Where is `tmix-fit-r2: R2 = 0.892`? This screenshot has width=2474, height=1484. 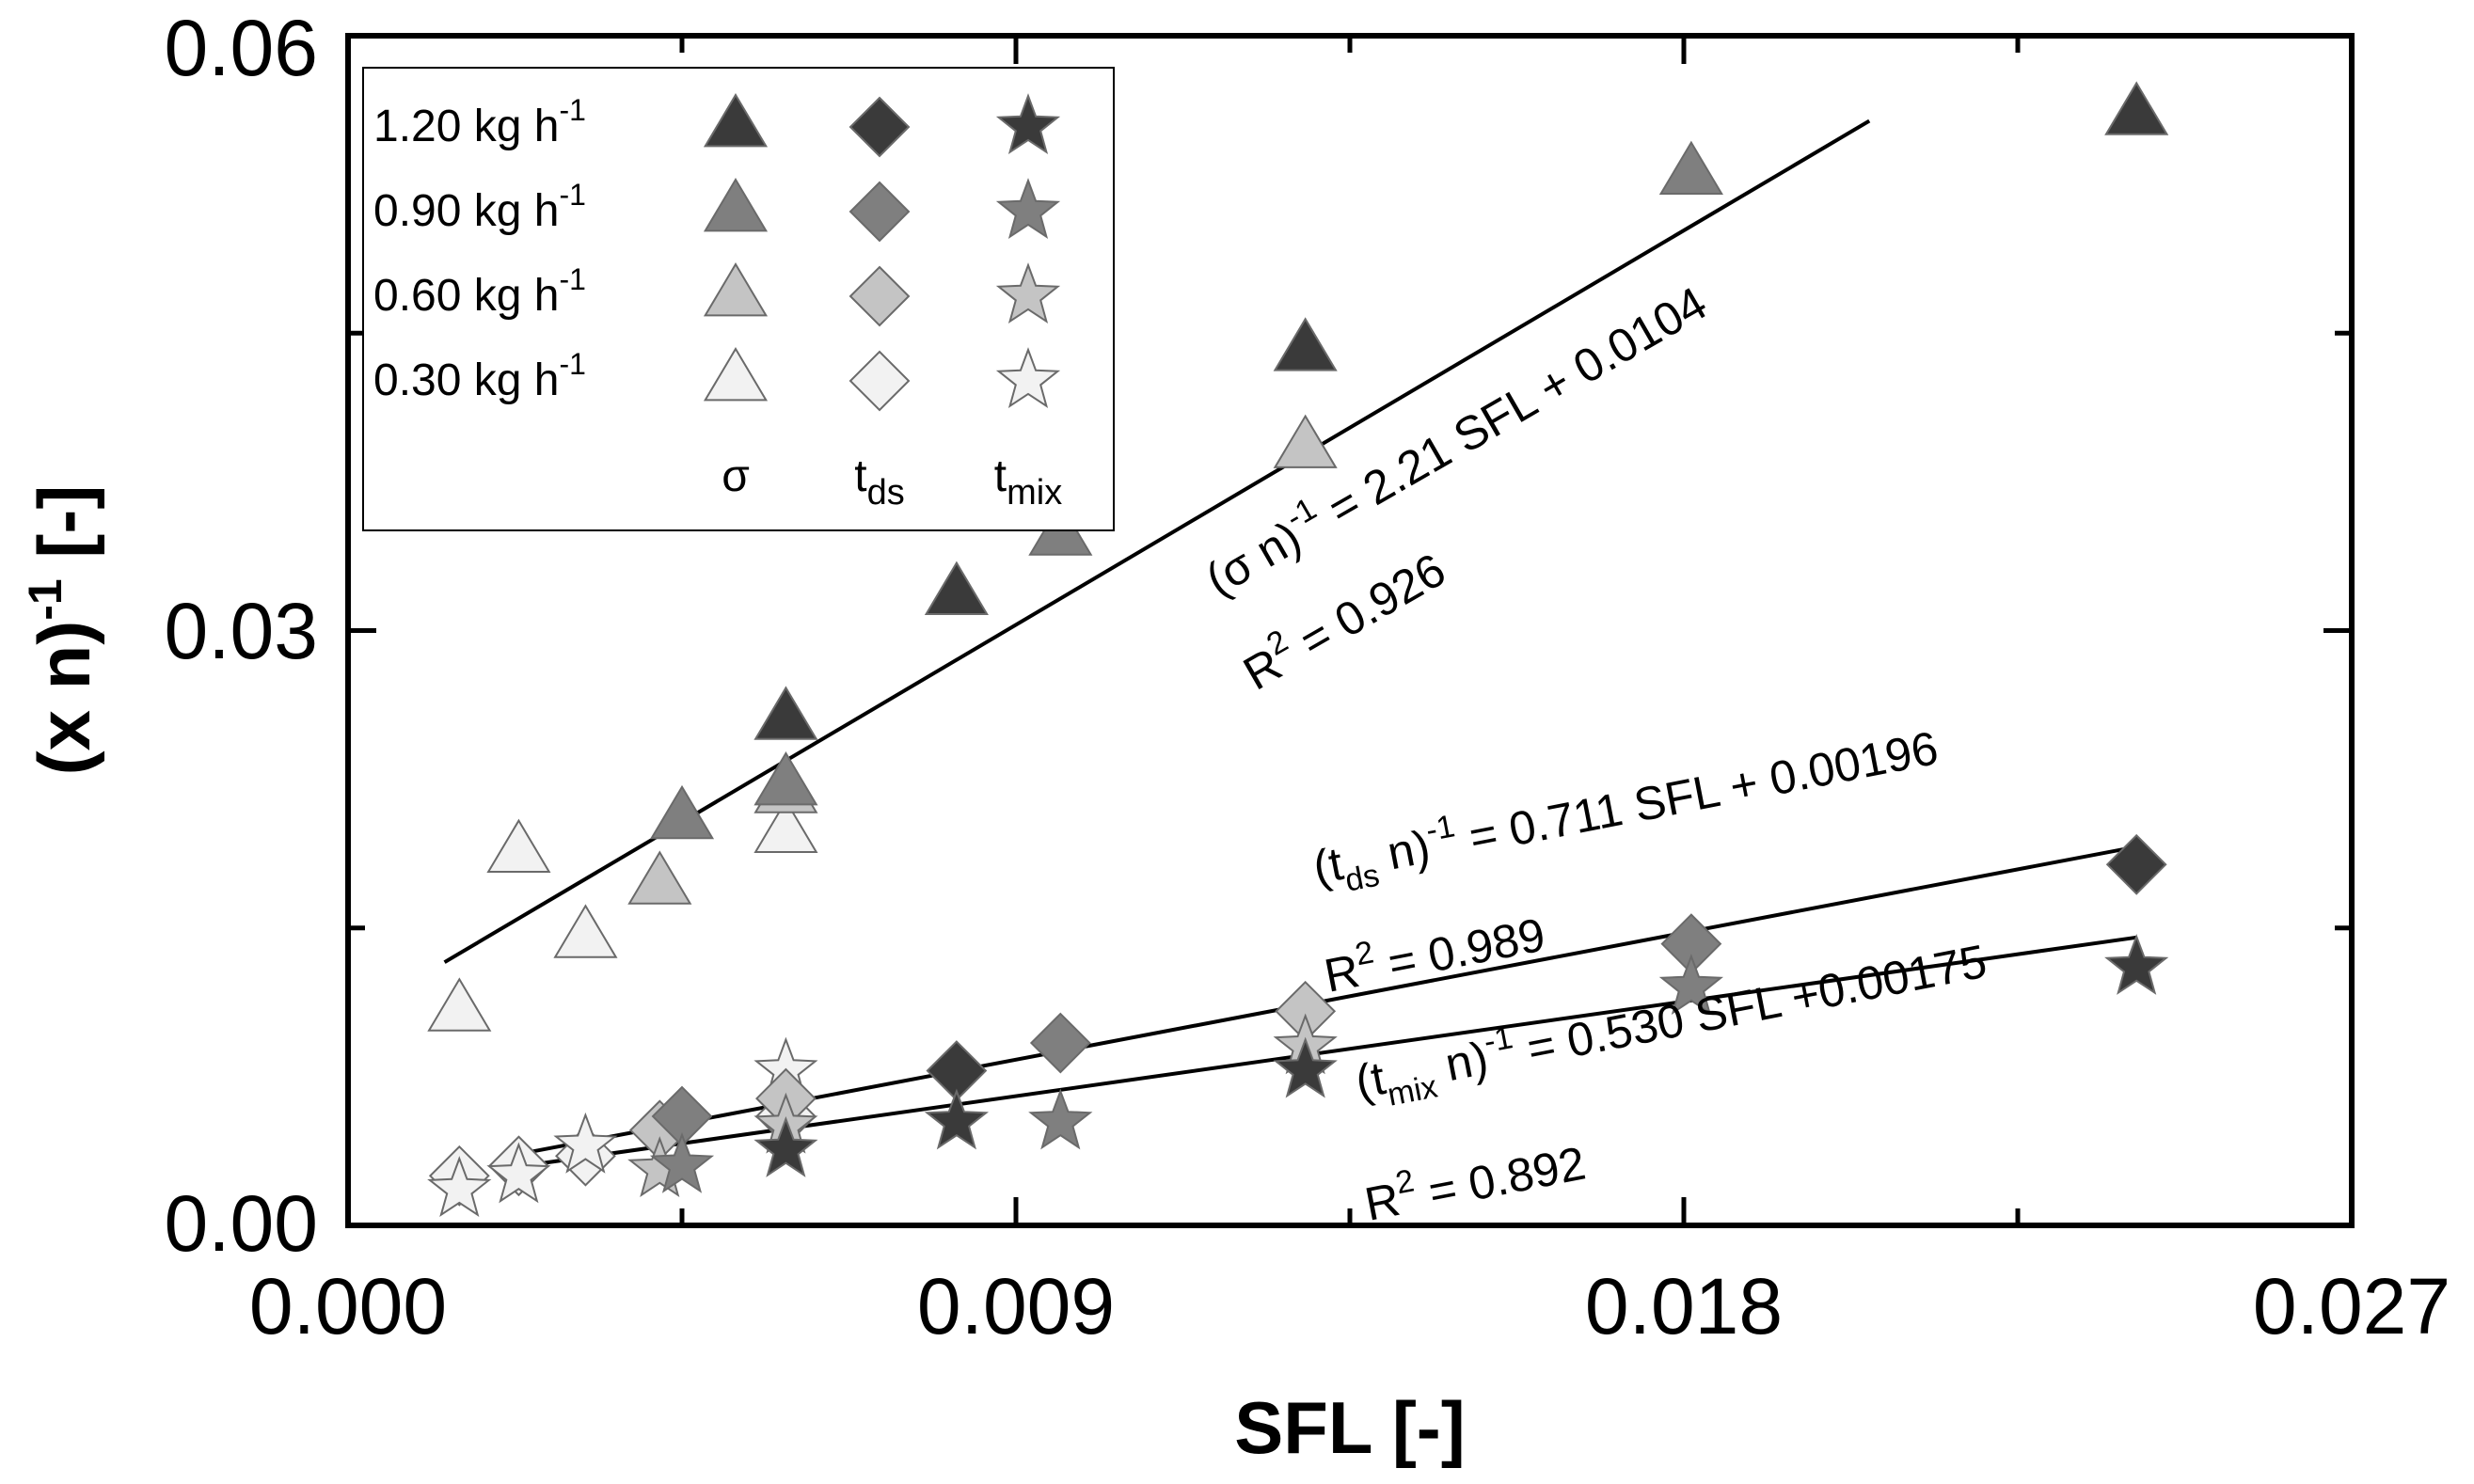 tmix-fit-r2: R2 = 0.892 is located at coordinates (1474, 1180).